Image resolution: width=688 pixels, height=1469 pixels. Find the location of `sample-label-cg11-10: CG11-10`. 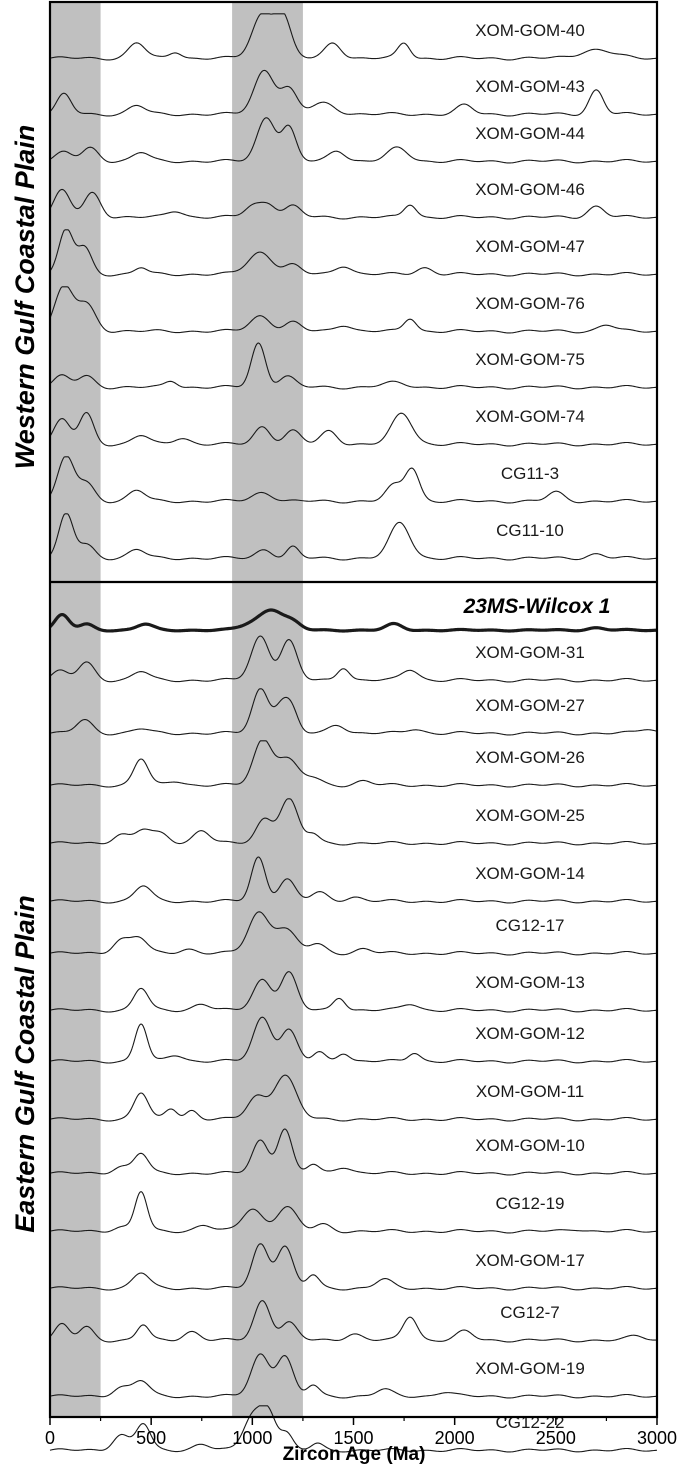

sample-label-cg11-10: CG11-10 is located at coordinates (530, 530).